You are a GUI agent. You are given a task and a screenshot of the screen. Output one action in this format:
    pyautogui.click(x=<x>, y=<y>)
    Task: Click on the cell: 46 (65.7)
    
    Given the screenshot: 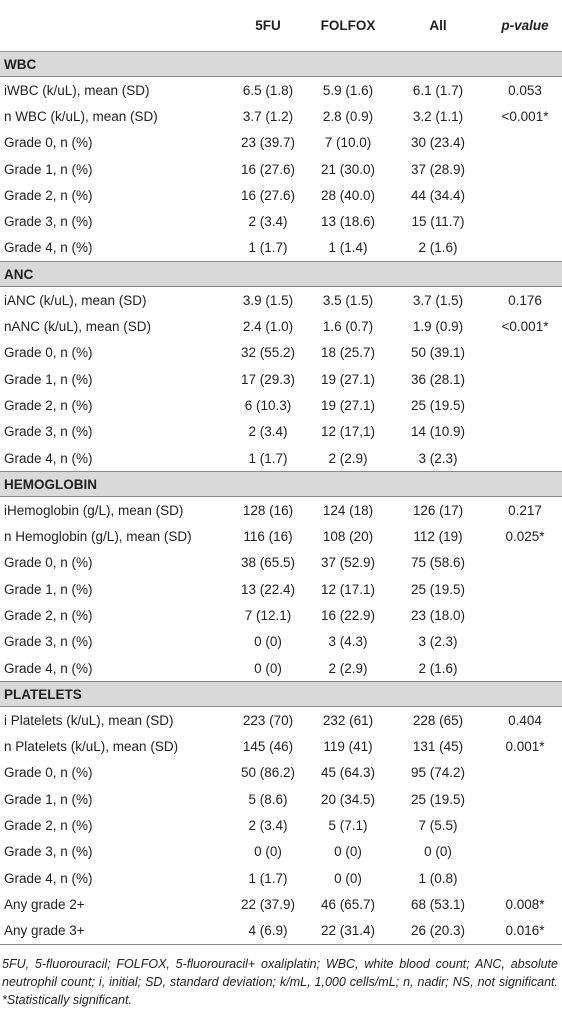 What is the action you would take?
    pyautogui.click(x=348, y=904)
    